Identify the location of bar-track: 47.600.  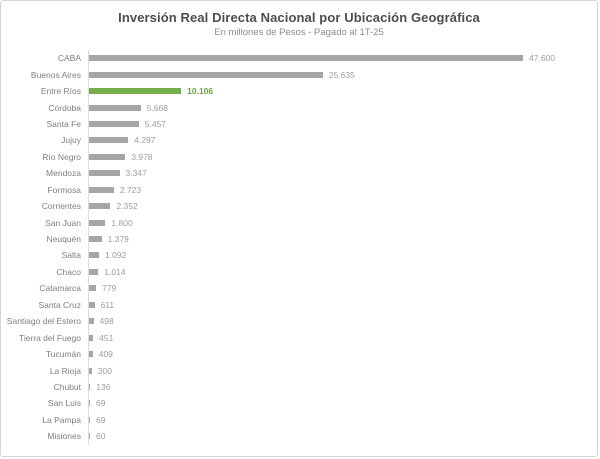
(342, 58).